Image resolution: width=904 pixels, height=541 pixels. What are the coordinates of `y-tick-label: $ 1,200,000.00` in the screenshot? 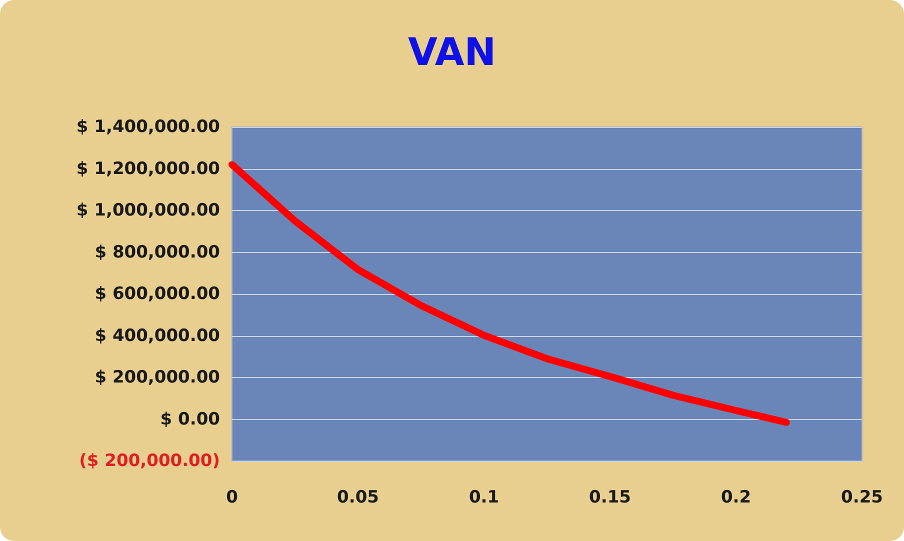 It's located at (148, 168).